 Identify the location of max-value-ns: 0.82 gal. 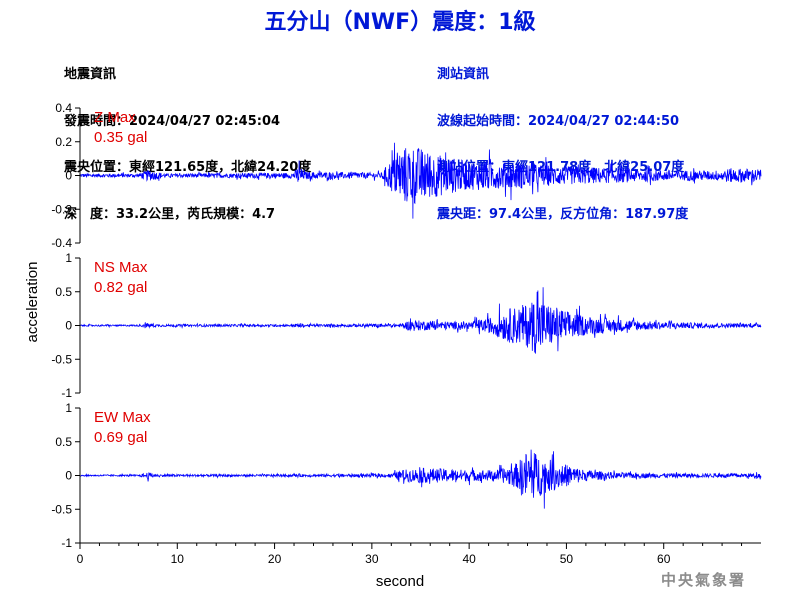
(120, 287).